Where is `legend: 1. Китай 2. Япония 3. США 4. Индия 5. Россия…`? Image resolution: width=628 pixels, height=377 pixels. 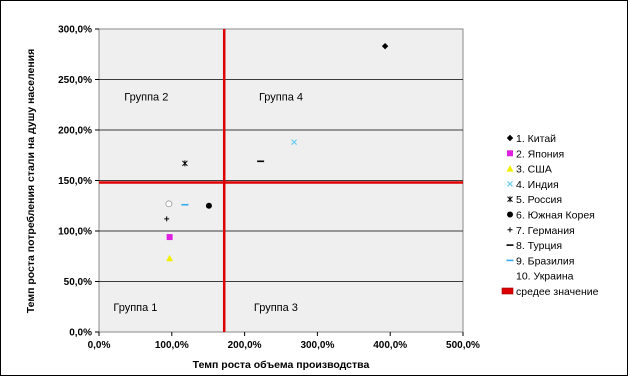
legend: 1. Китай 2. Япония 3. США 4. Индия 5. Россия… is located at coordinates (550, 215).